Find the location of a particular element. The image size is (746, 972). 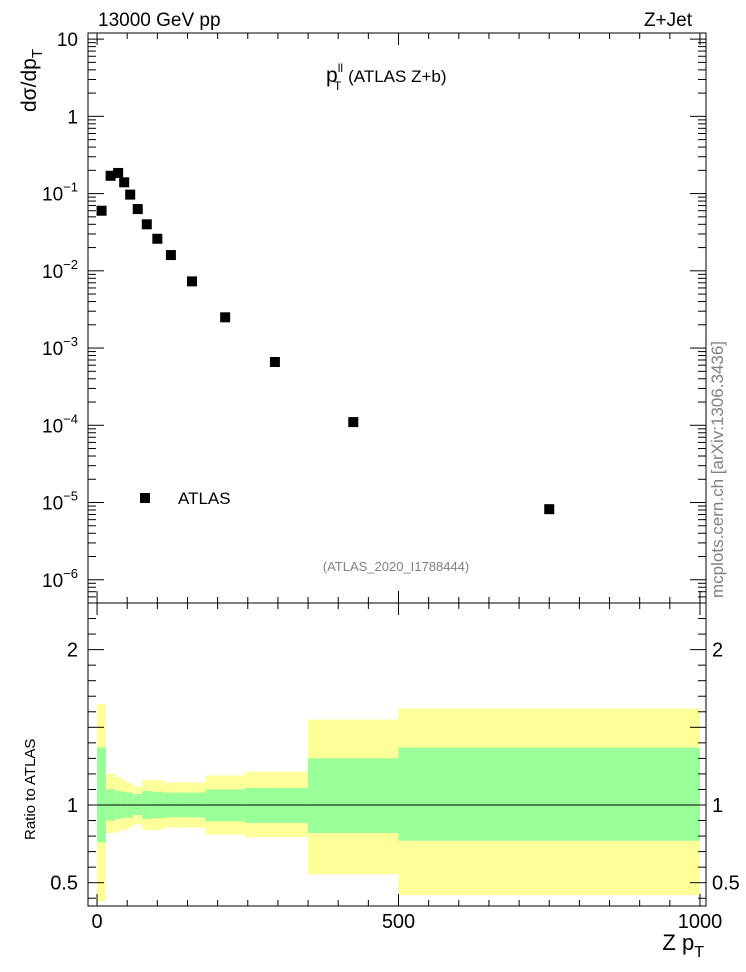

legend-marker is located at coordinates (145, 498).